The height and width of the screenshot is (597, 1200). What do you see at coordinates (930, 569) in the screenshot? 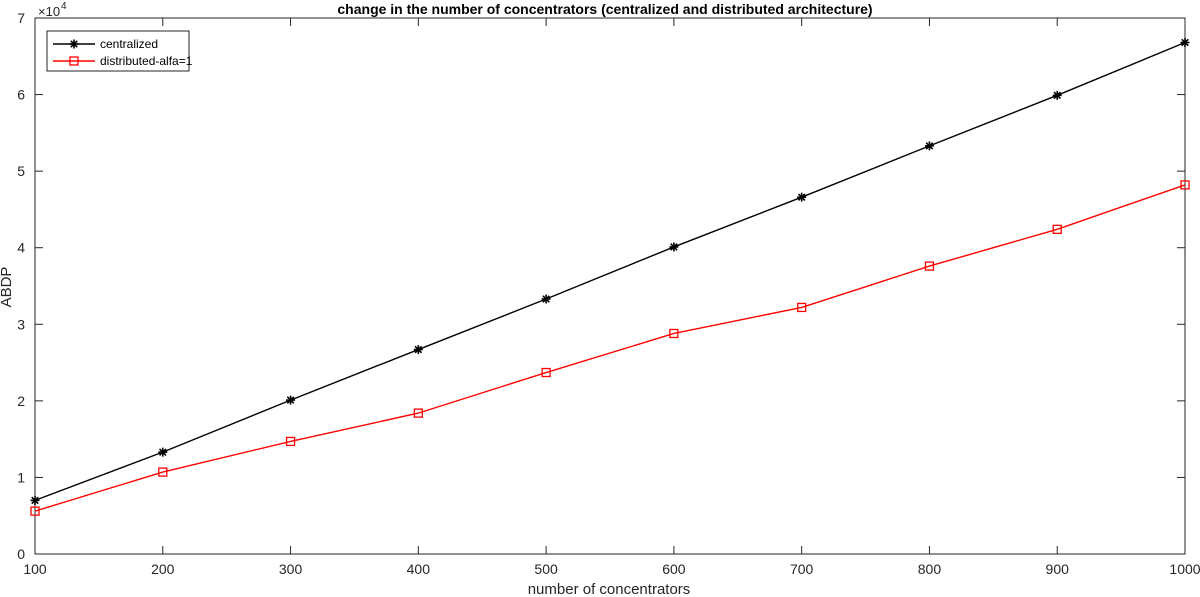
I see `x-tick-label: 800` at bounding box center [930, 569].